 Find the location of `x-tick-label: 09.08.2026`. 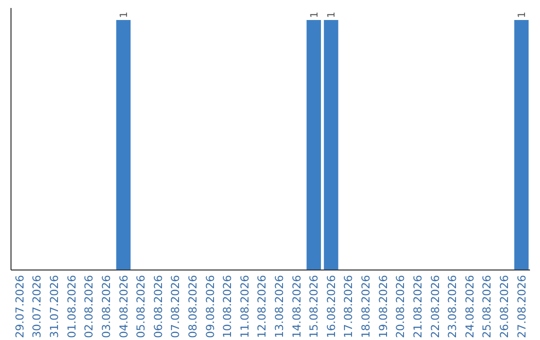

x-tick-label: 09.08.2026 is located at coordinates (210, 306).